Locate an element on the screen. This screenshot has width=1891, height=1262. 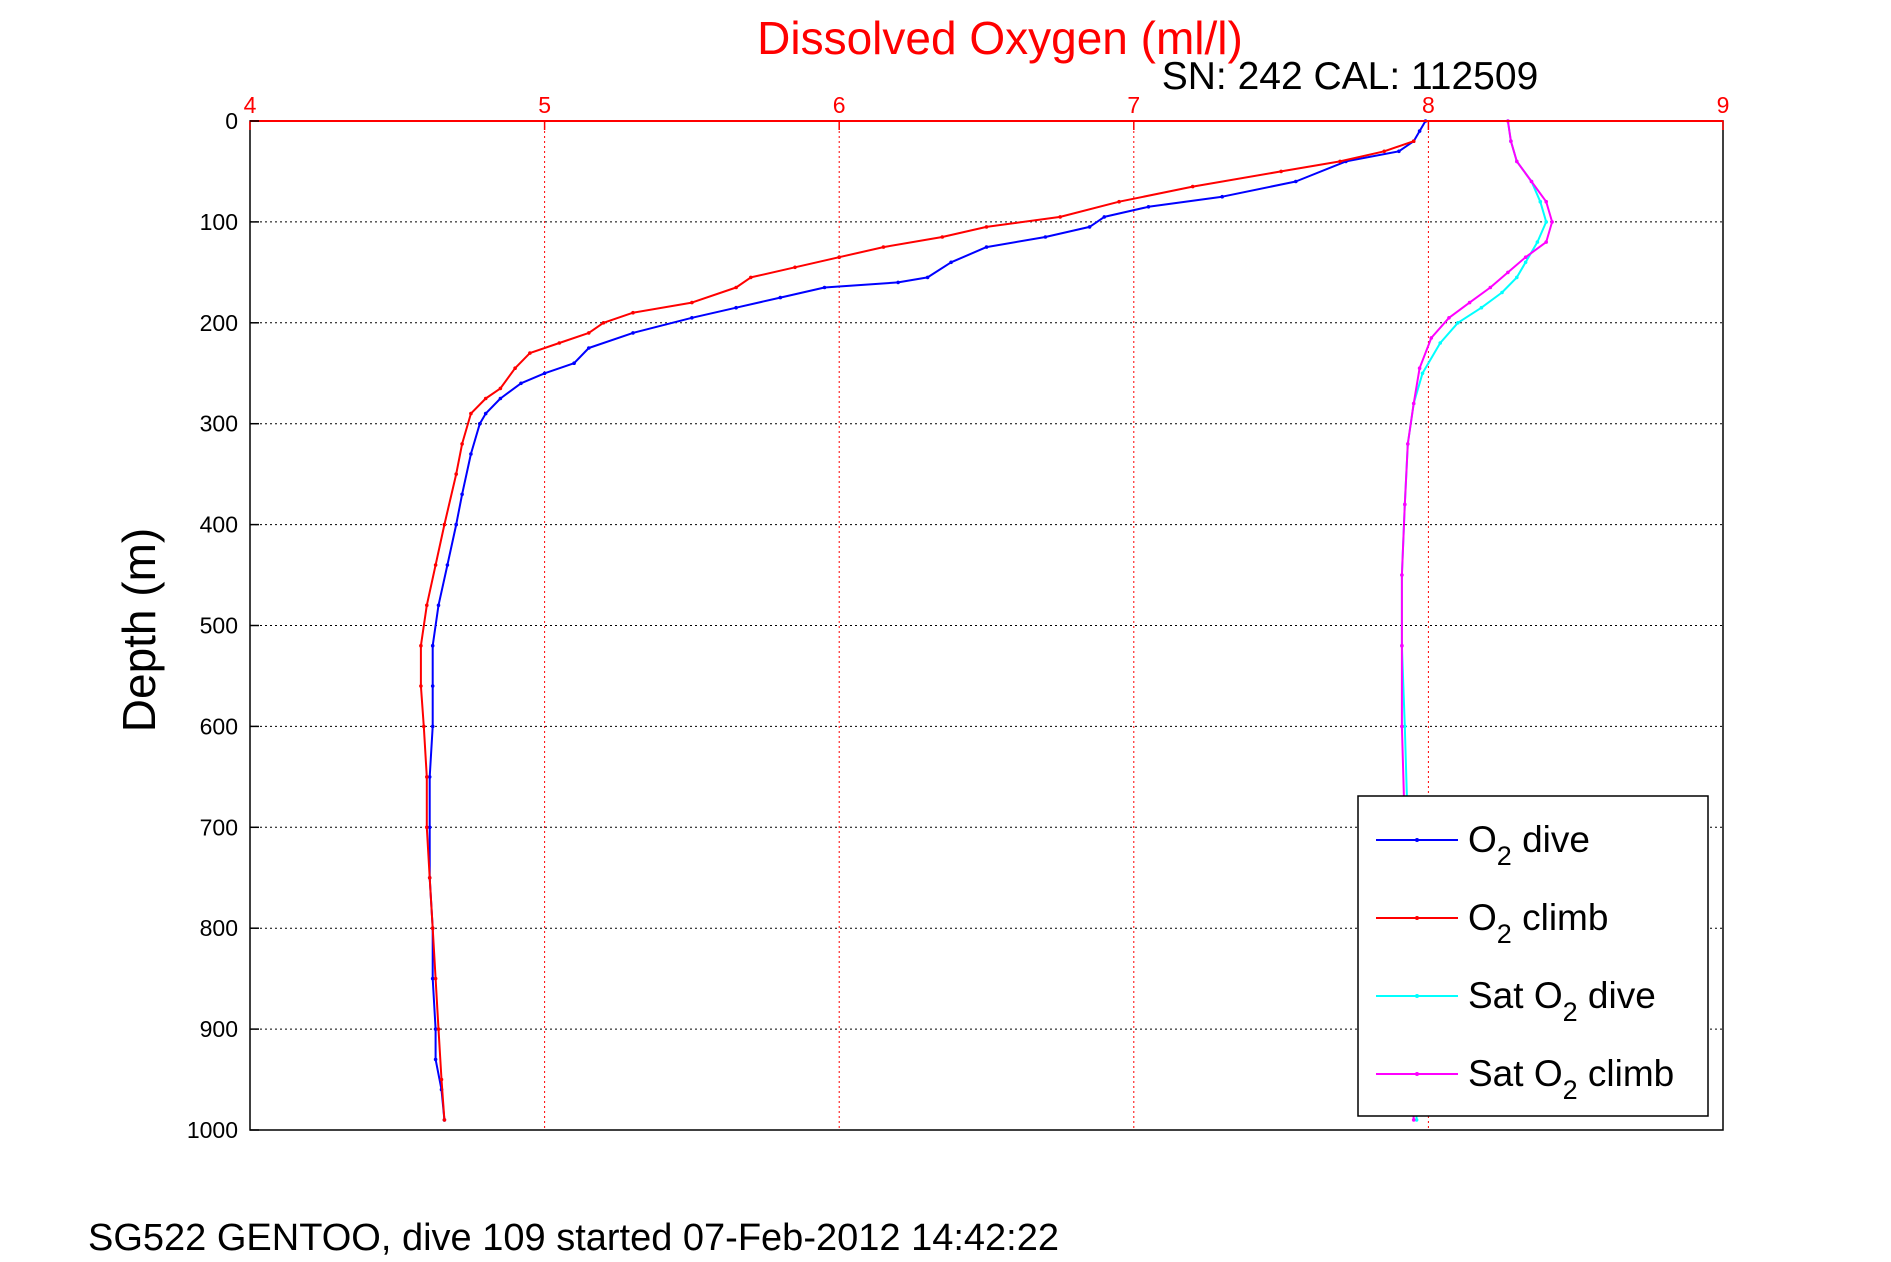
x-tick-label: 5 is located at coordinates (544, 105).